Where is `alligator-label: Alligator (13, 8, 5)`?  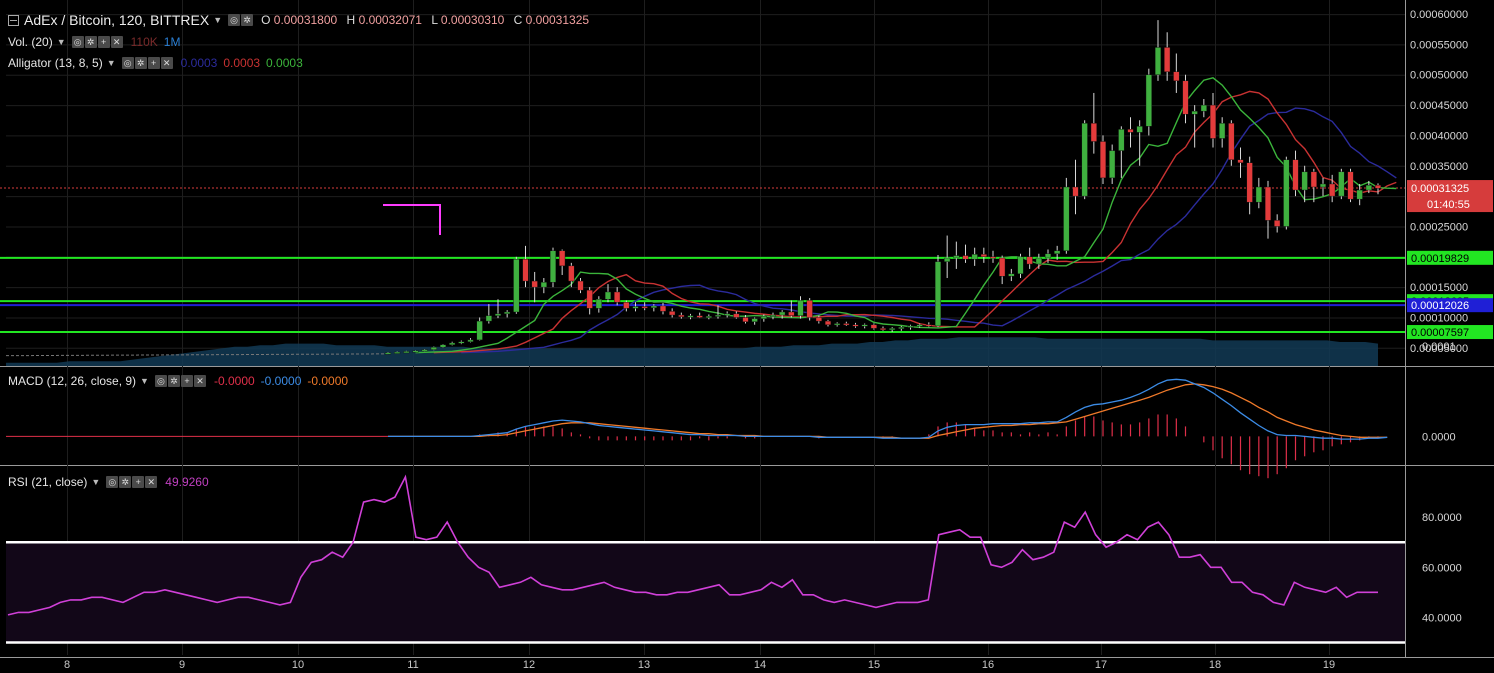
alligator-label: Alligator (13, 8, 5) is located at coordinates (55, 63).